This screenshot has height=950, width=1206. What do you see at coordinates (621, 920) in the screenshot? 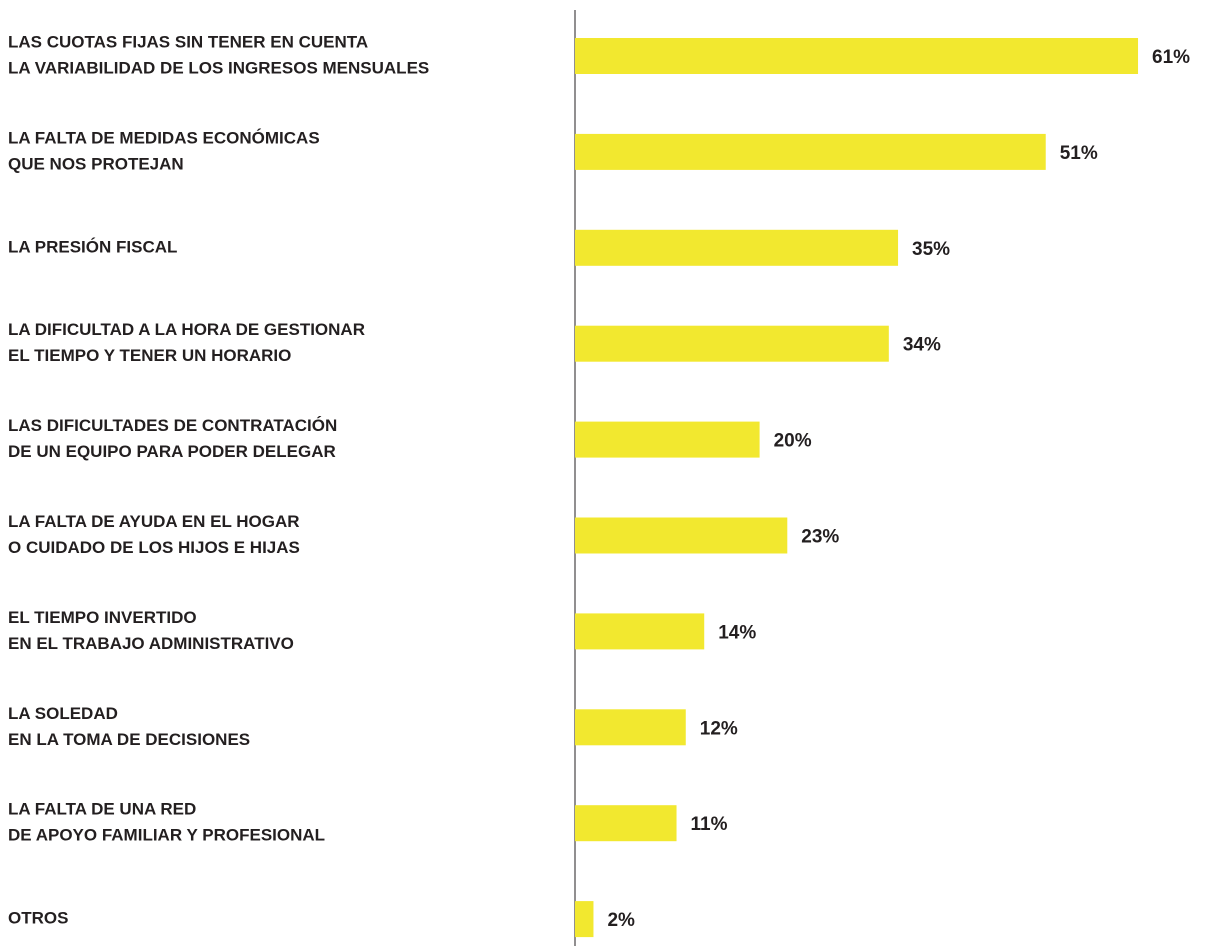
I see `value-label: 2%` at bounding box center [621, 920].